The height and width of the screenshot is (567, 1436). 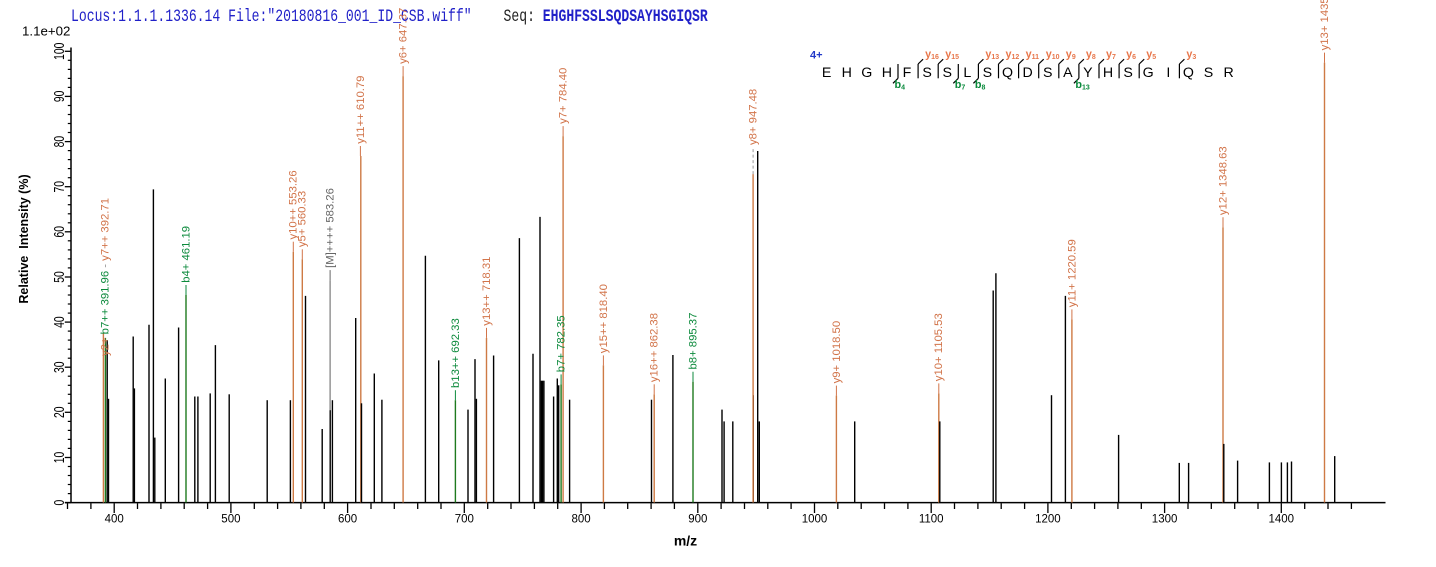 What do you see at coordinates (1228, 73) in the screenshot?
I see `svg-text: R` at bounding box center [1228, 73].